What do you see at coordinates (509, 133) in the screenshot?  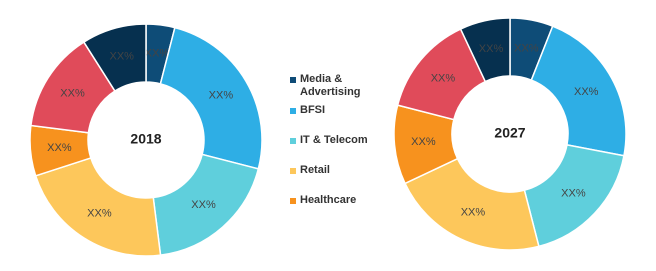 I see `chart-title: 2027` at bounding box center [509, 133].